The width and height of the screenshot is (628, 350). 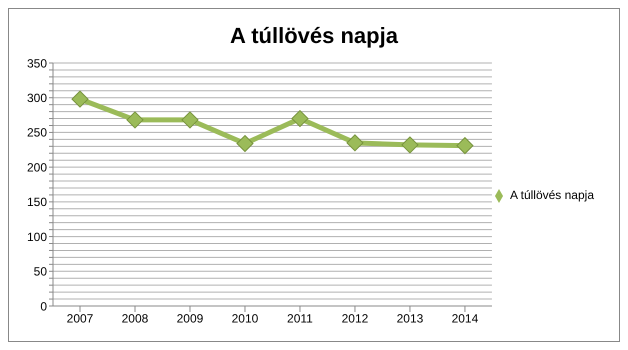 I want to click on y-tick-label: 200, so click(x=37, y=167).